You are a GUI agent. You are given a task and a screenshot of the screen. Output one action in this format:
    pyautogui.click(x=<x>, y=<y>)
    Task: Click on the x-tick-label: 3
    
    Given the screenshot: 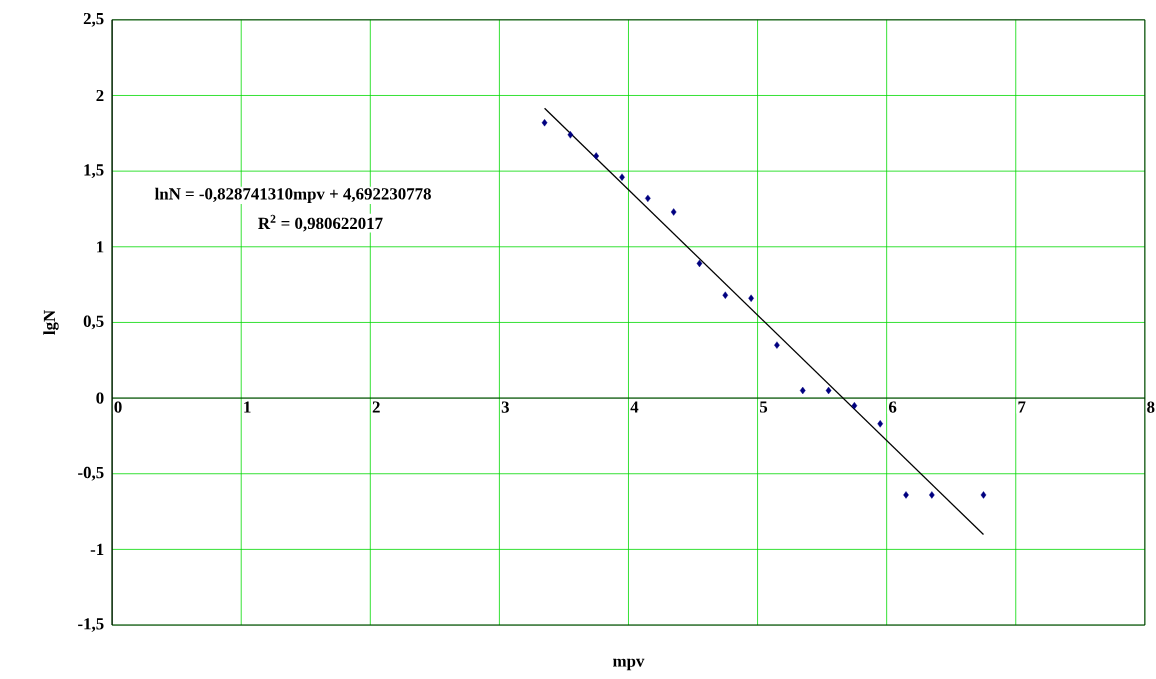 What is the action you would take?
    pyautogui.click(x=505, y=407)
    